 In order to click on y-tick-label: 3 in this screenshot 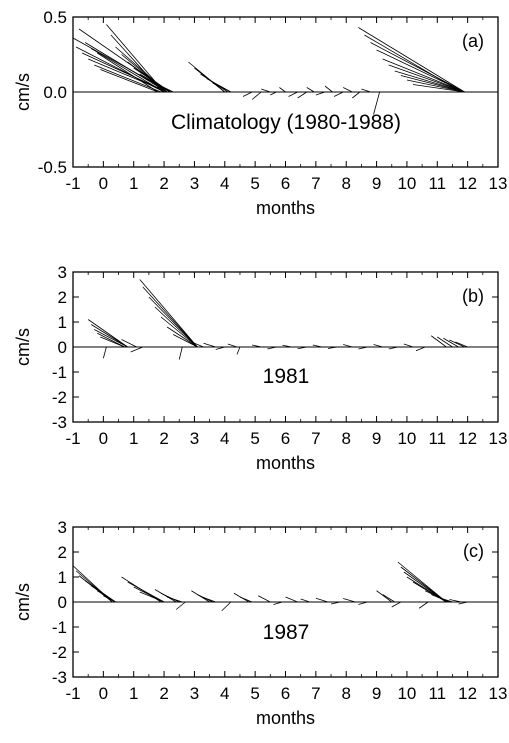, I will do `click(62, 272)`.